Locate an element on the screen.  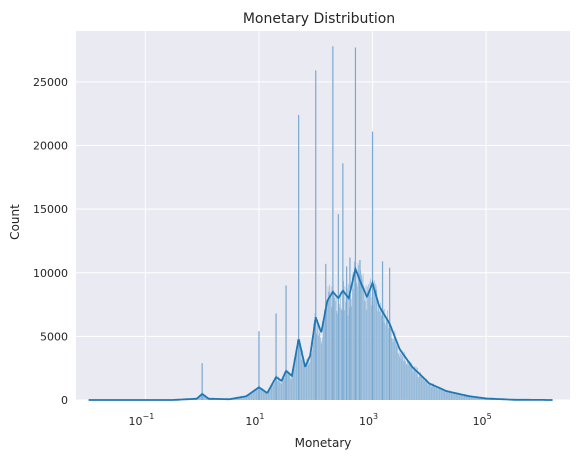
x-axis-label: Monetary is located at coordinates (323, 443).